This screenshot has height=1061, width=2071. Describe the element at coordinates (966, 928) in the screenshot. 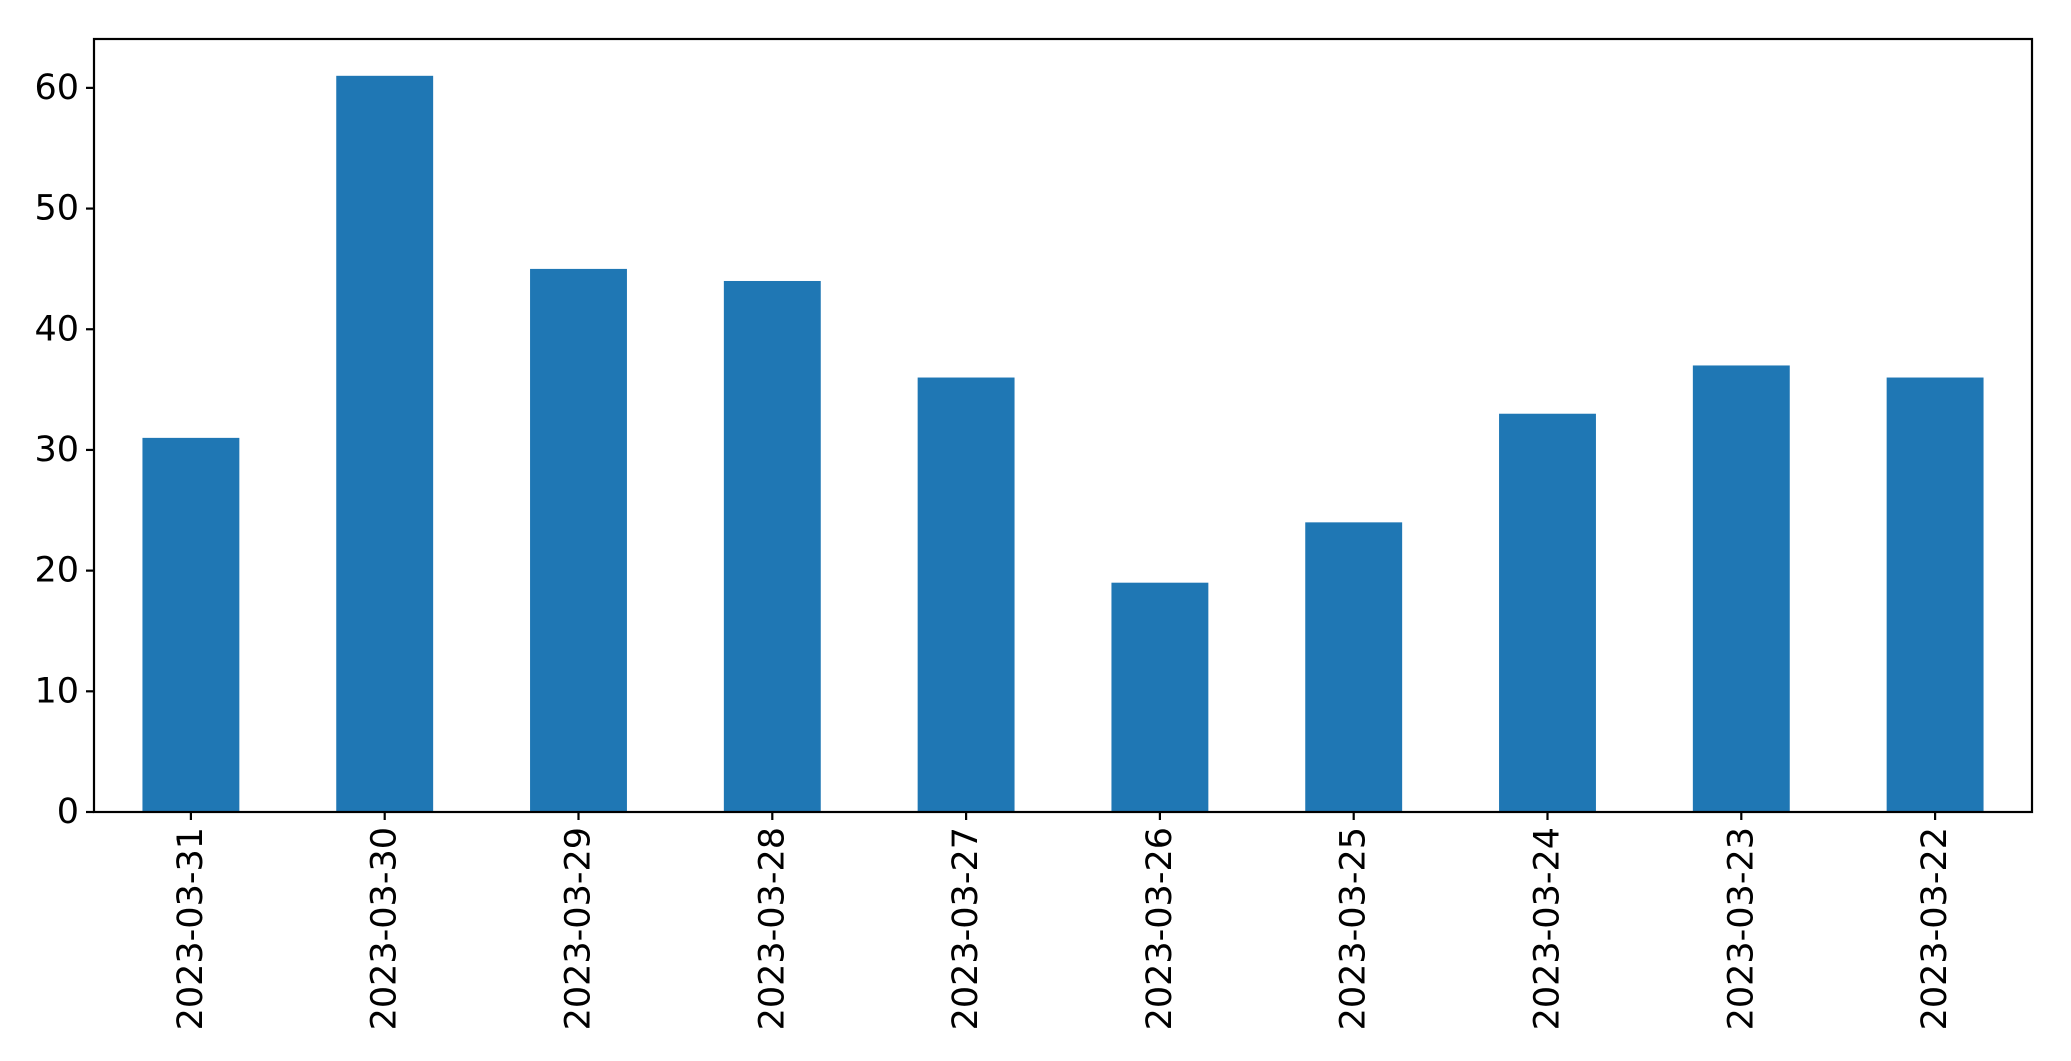

I see `x-tick-label: 2023-03-27` at that location.